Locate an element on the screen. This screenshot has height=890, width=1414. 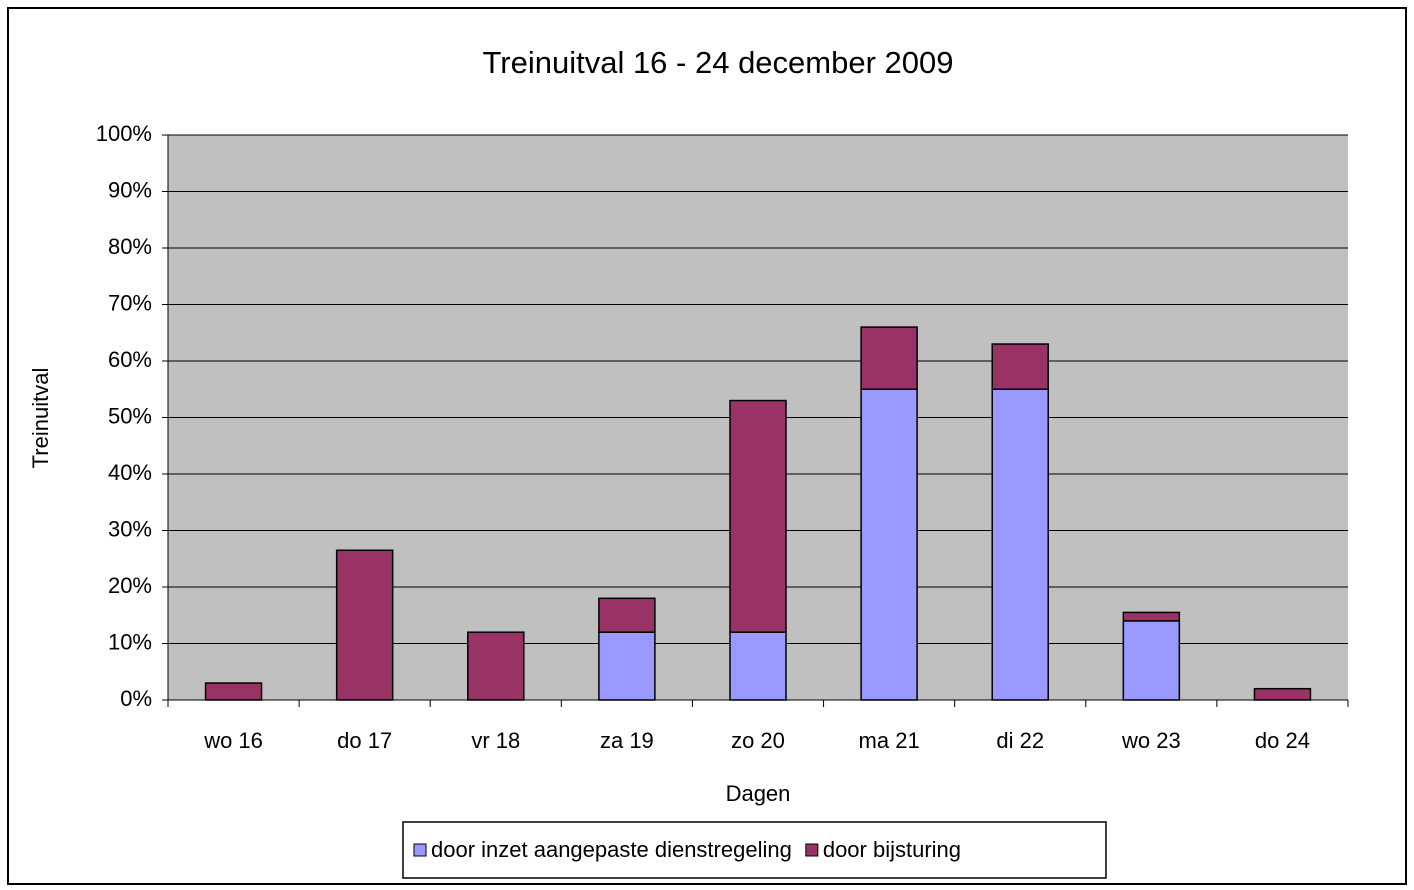
y-tick-label: 40% is located at coordinates (130, 472).